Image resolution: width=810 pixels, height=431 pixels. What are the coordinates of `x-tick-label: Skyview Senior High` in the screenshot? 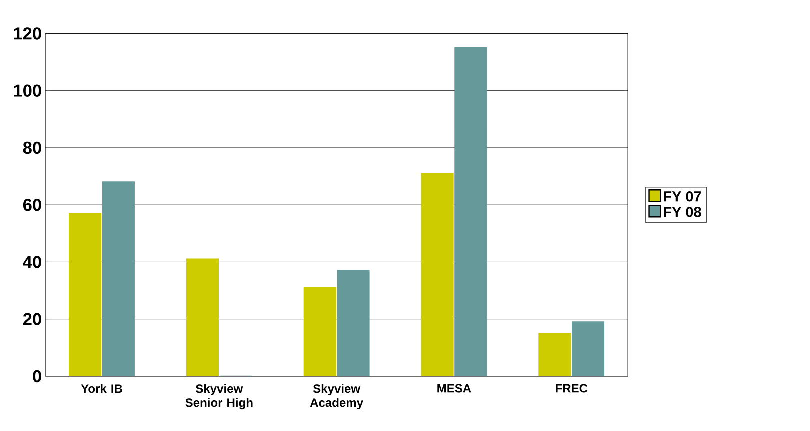 It's located at (219, 397).